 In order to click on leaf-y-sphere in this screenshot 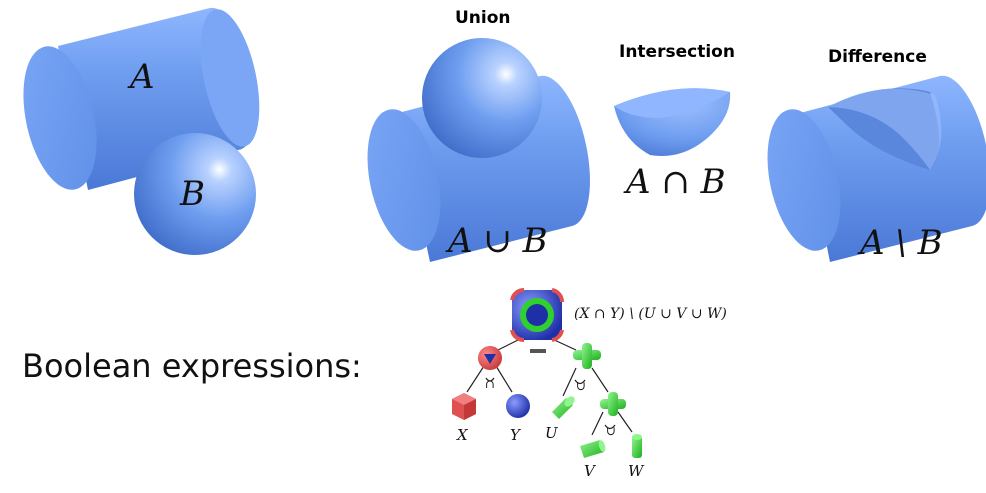, I will do `click(518, 406)`.